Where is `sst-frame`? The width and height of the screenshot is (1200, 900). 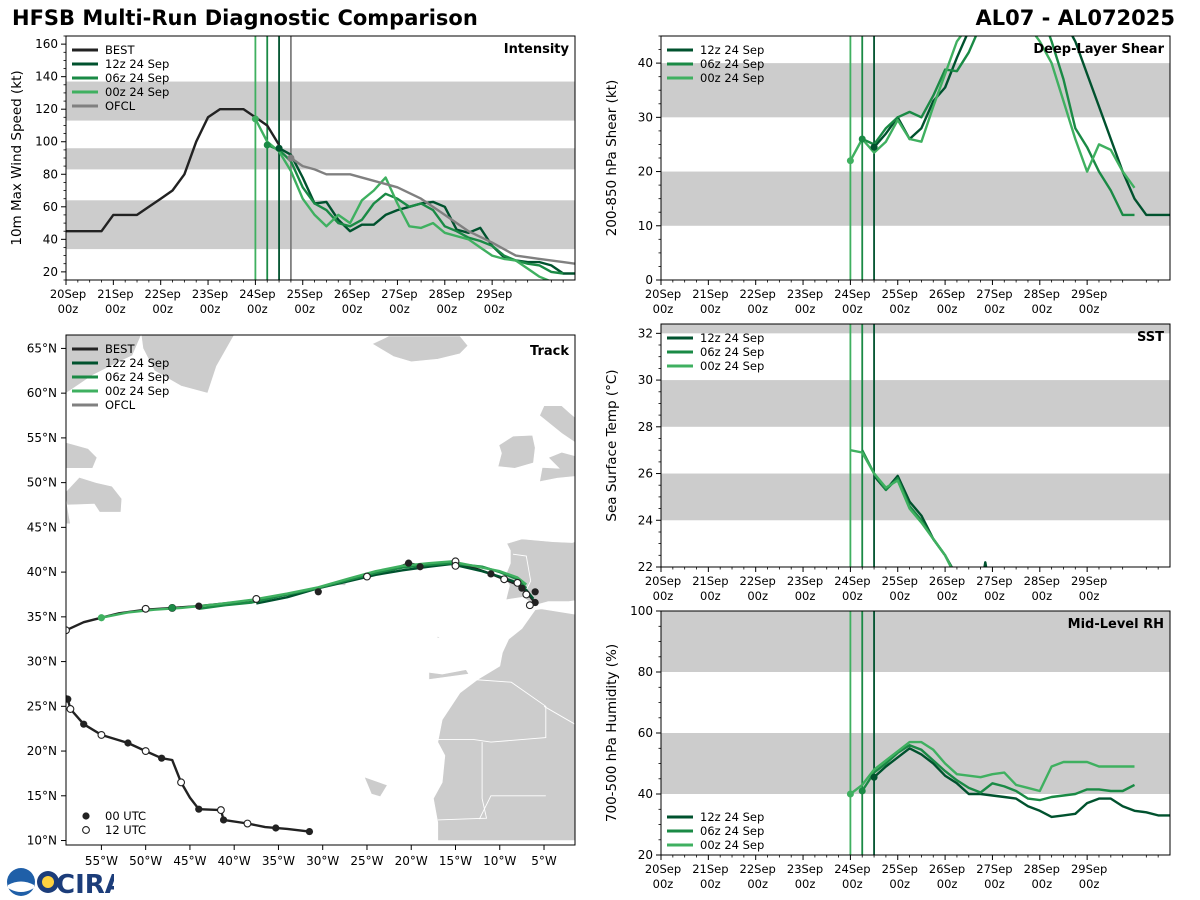
sst-frame is located at coordinates (915, 445).